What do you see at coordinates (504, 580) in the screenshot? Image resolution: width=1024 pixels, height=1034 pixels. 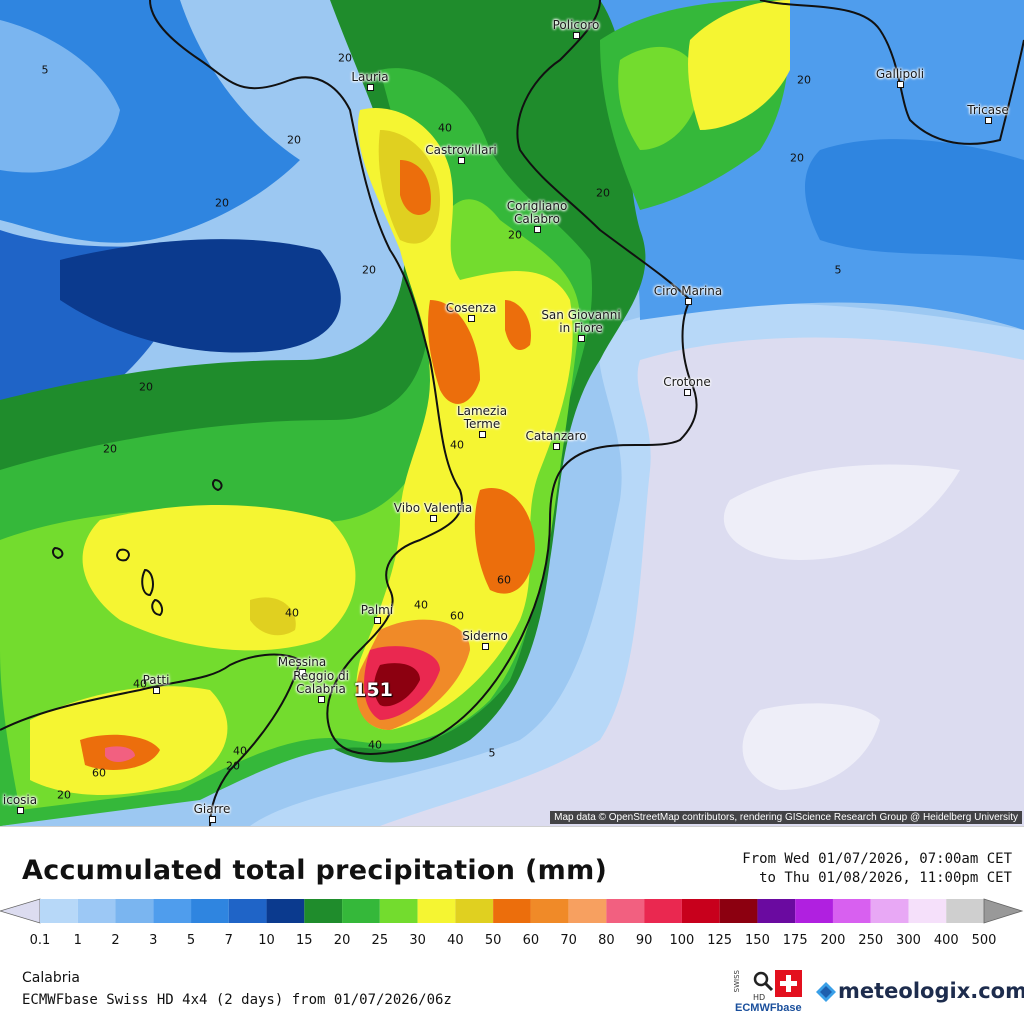 I see `contour-label: 60` at bounding box center [504, 580].